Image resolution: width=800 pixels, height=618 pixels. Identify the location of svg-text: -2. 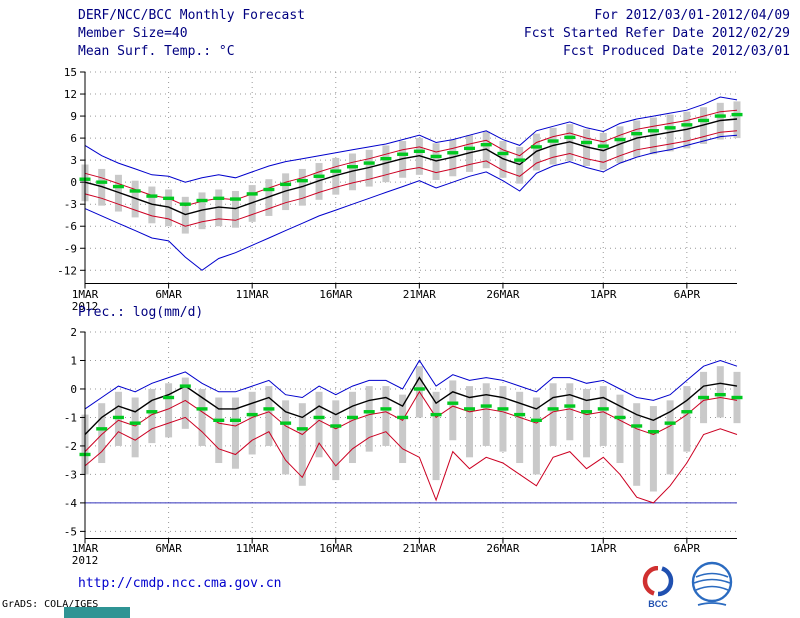
(70, 446).